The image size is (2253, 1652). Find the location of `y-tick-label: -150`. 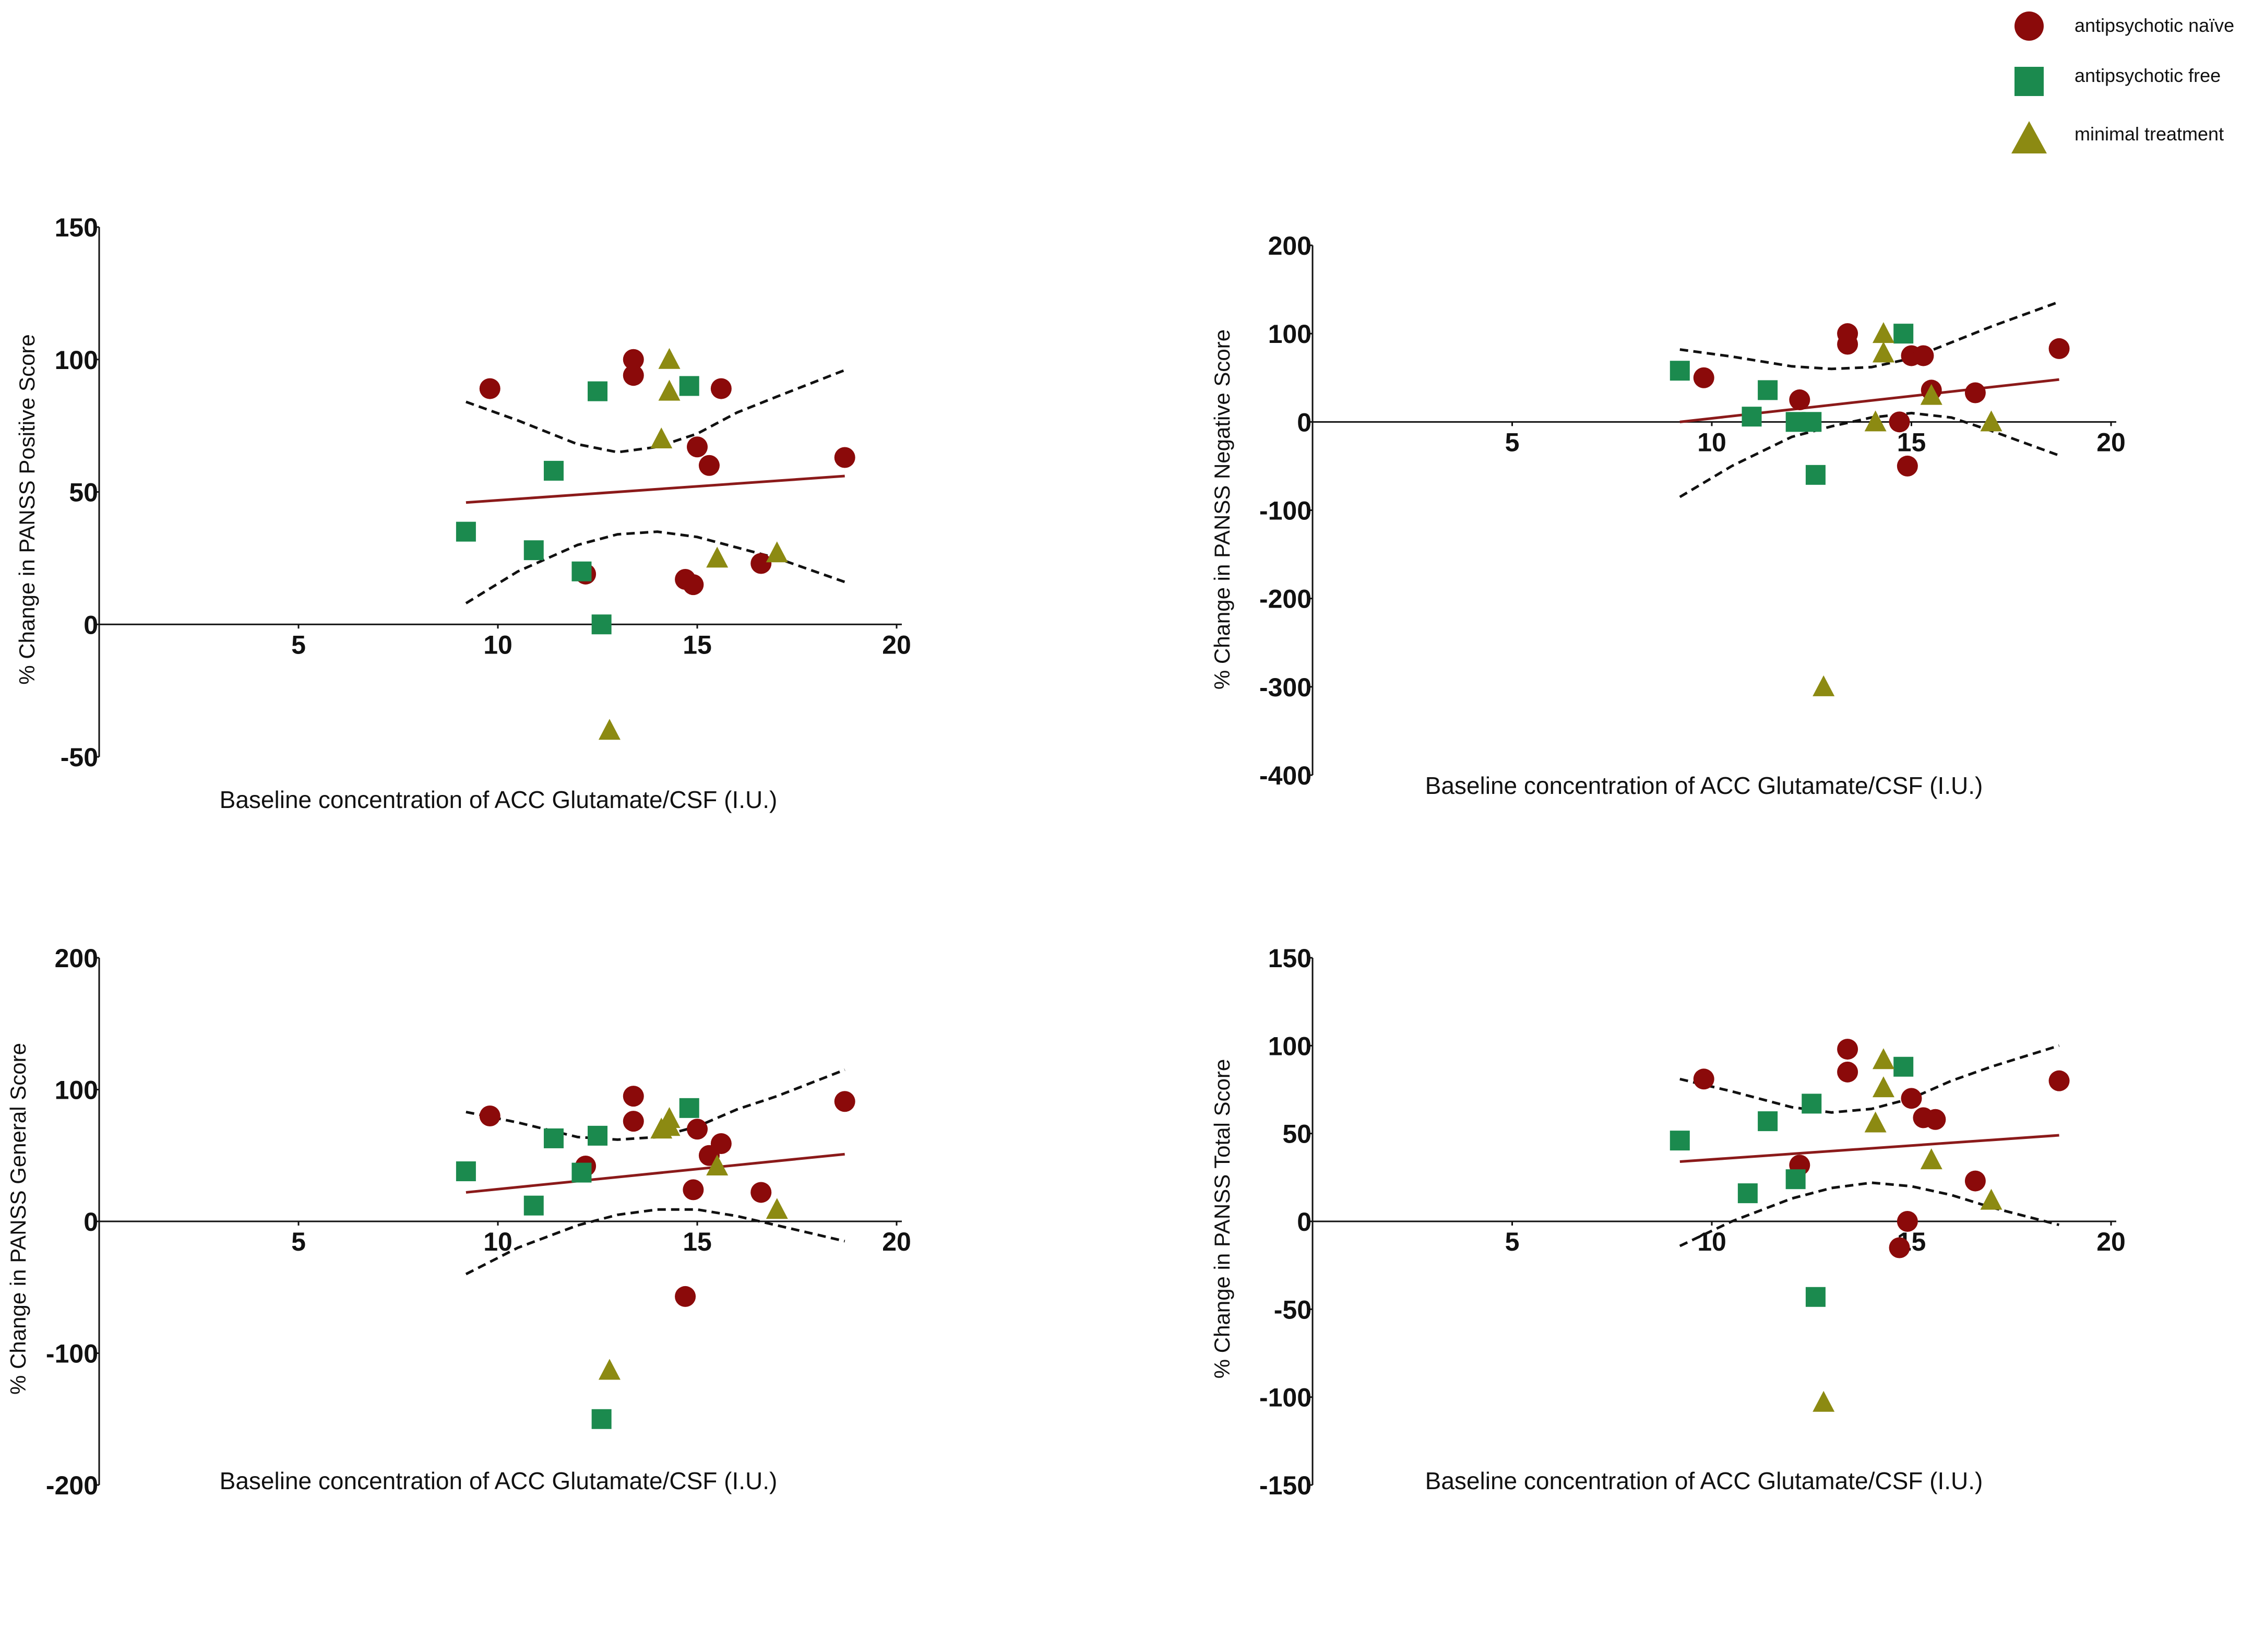

y-tick-label: -150 is located at coordinates (1285, 1485).